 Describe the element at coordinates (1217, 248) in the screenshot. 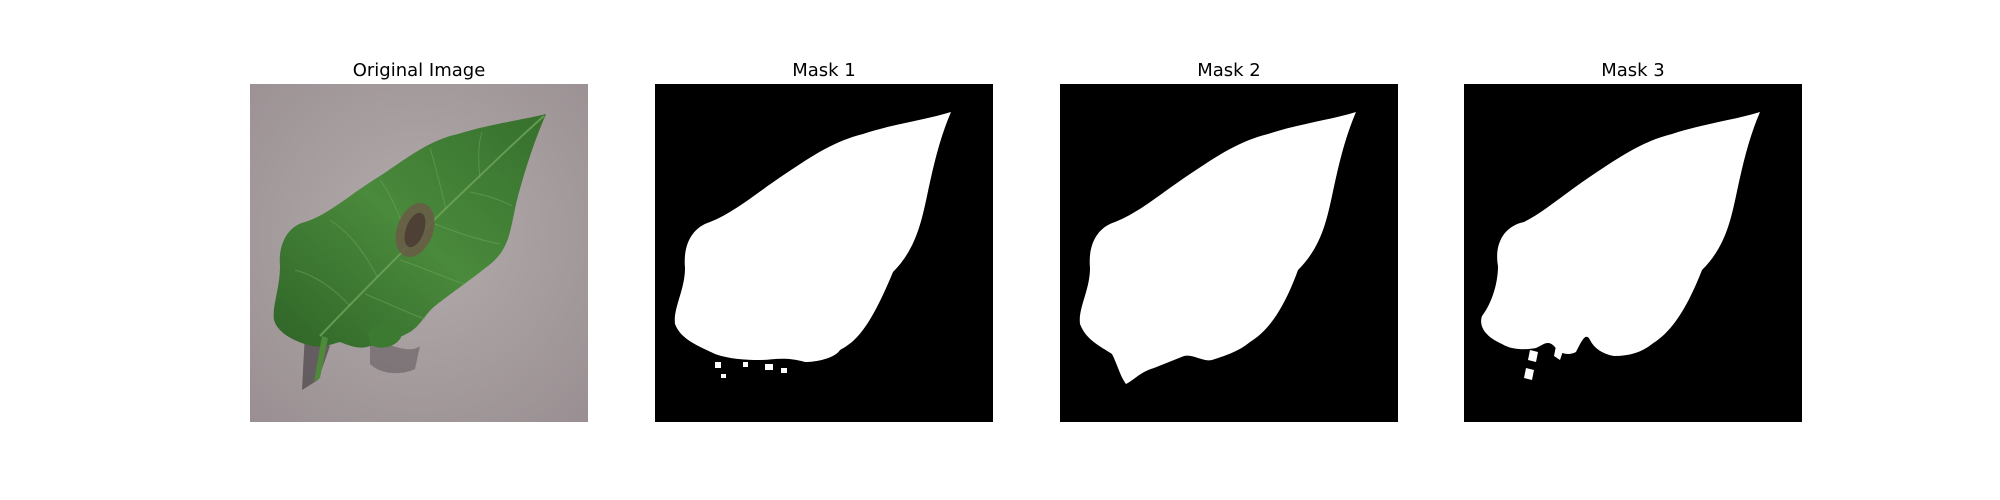

I see `mask-2-leaf-region` at that location.